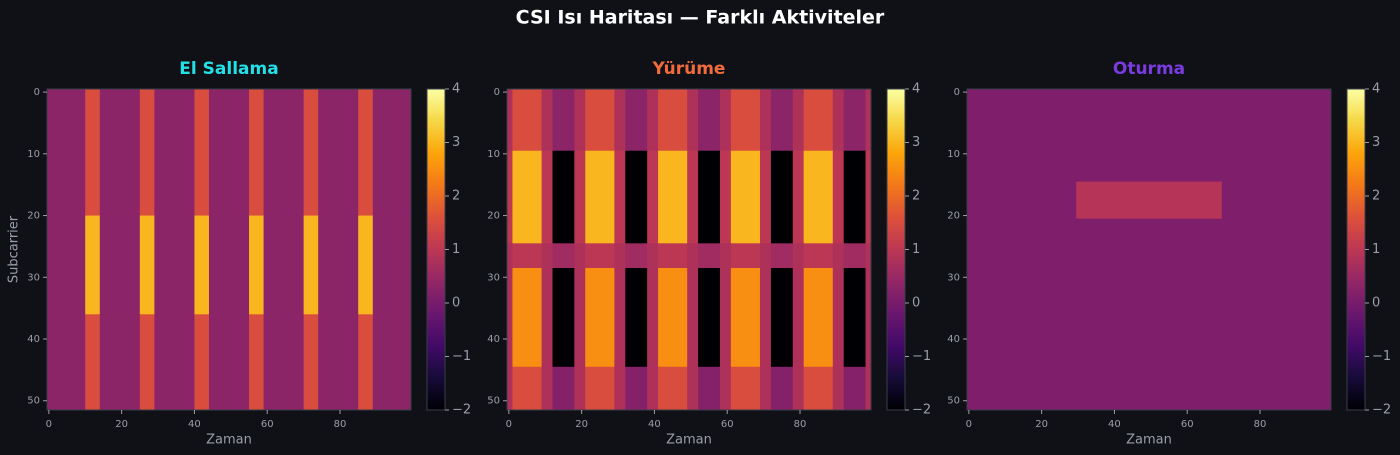 This screenshot has height=455, width=1400. Describe the element at coordinates (1149, 69) in the screenshot. I see `panel-title: Oturma` at that location.